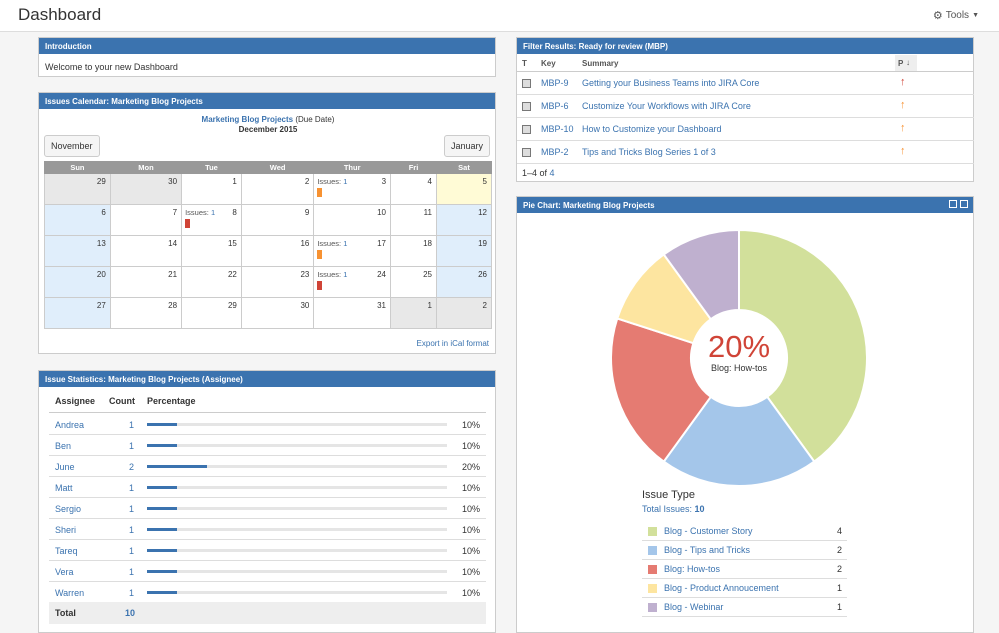  Describe the element at coordinates (267, 46) in the screenshot. I see `intro-title: Introduction` at that location.